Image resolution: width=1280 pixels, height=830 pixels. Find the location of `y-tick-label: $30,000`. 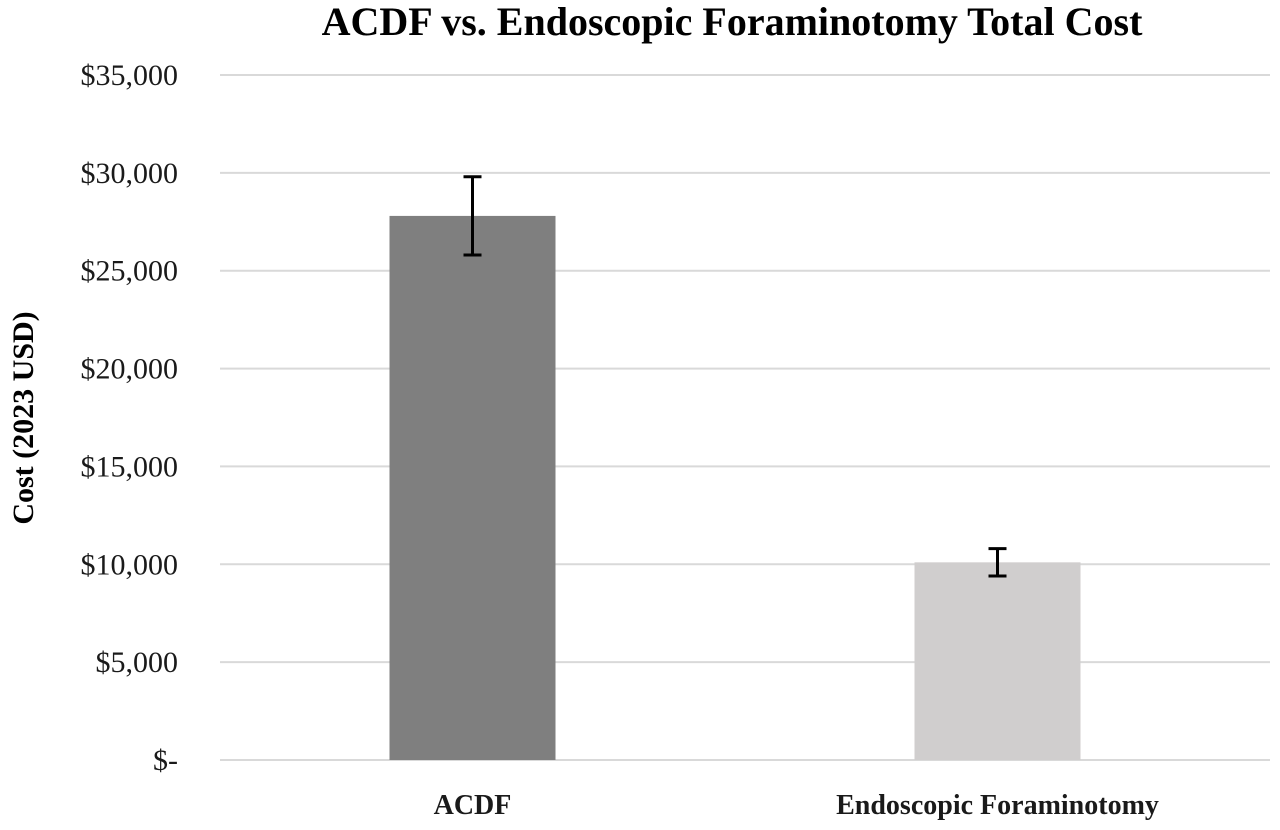

y-tick-label: $30,000 is located at coordinates (130, 173).